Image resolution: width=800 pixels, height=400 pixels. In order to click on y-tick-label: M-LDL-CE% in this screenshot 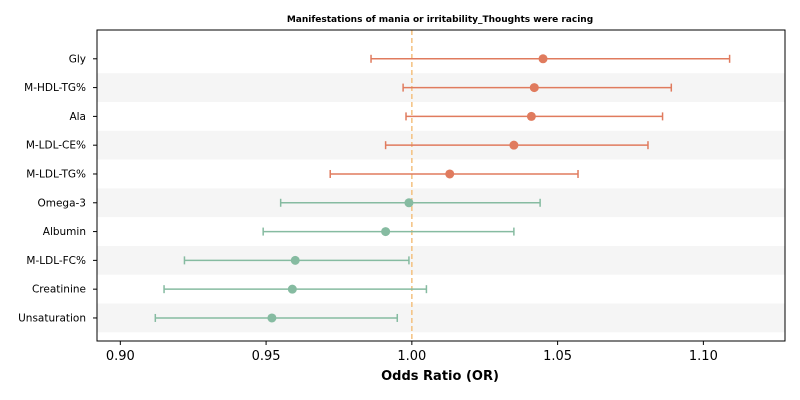, I will do `click(56, 146)`.